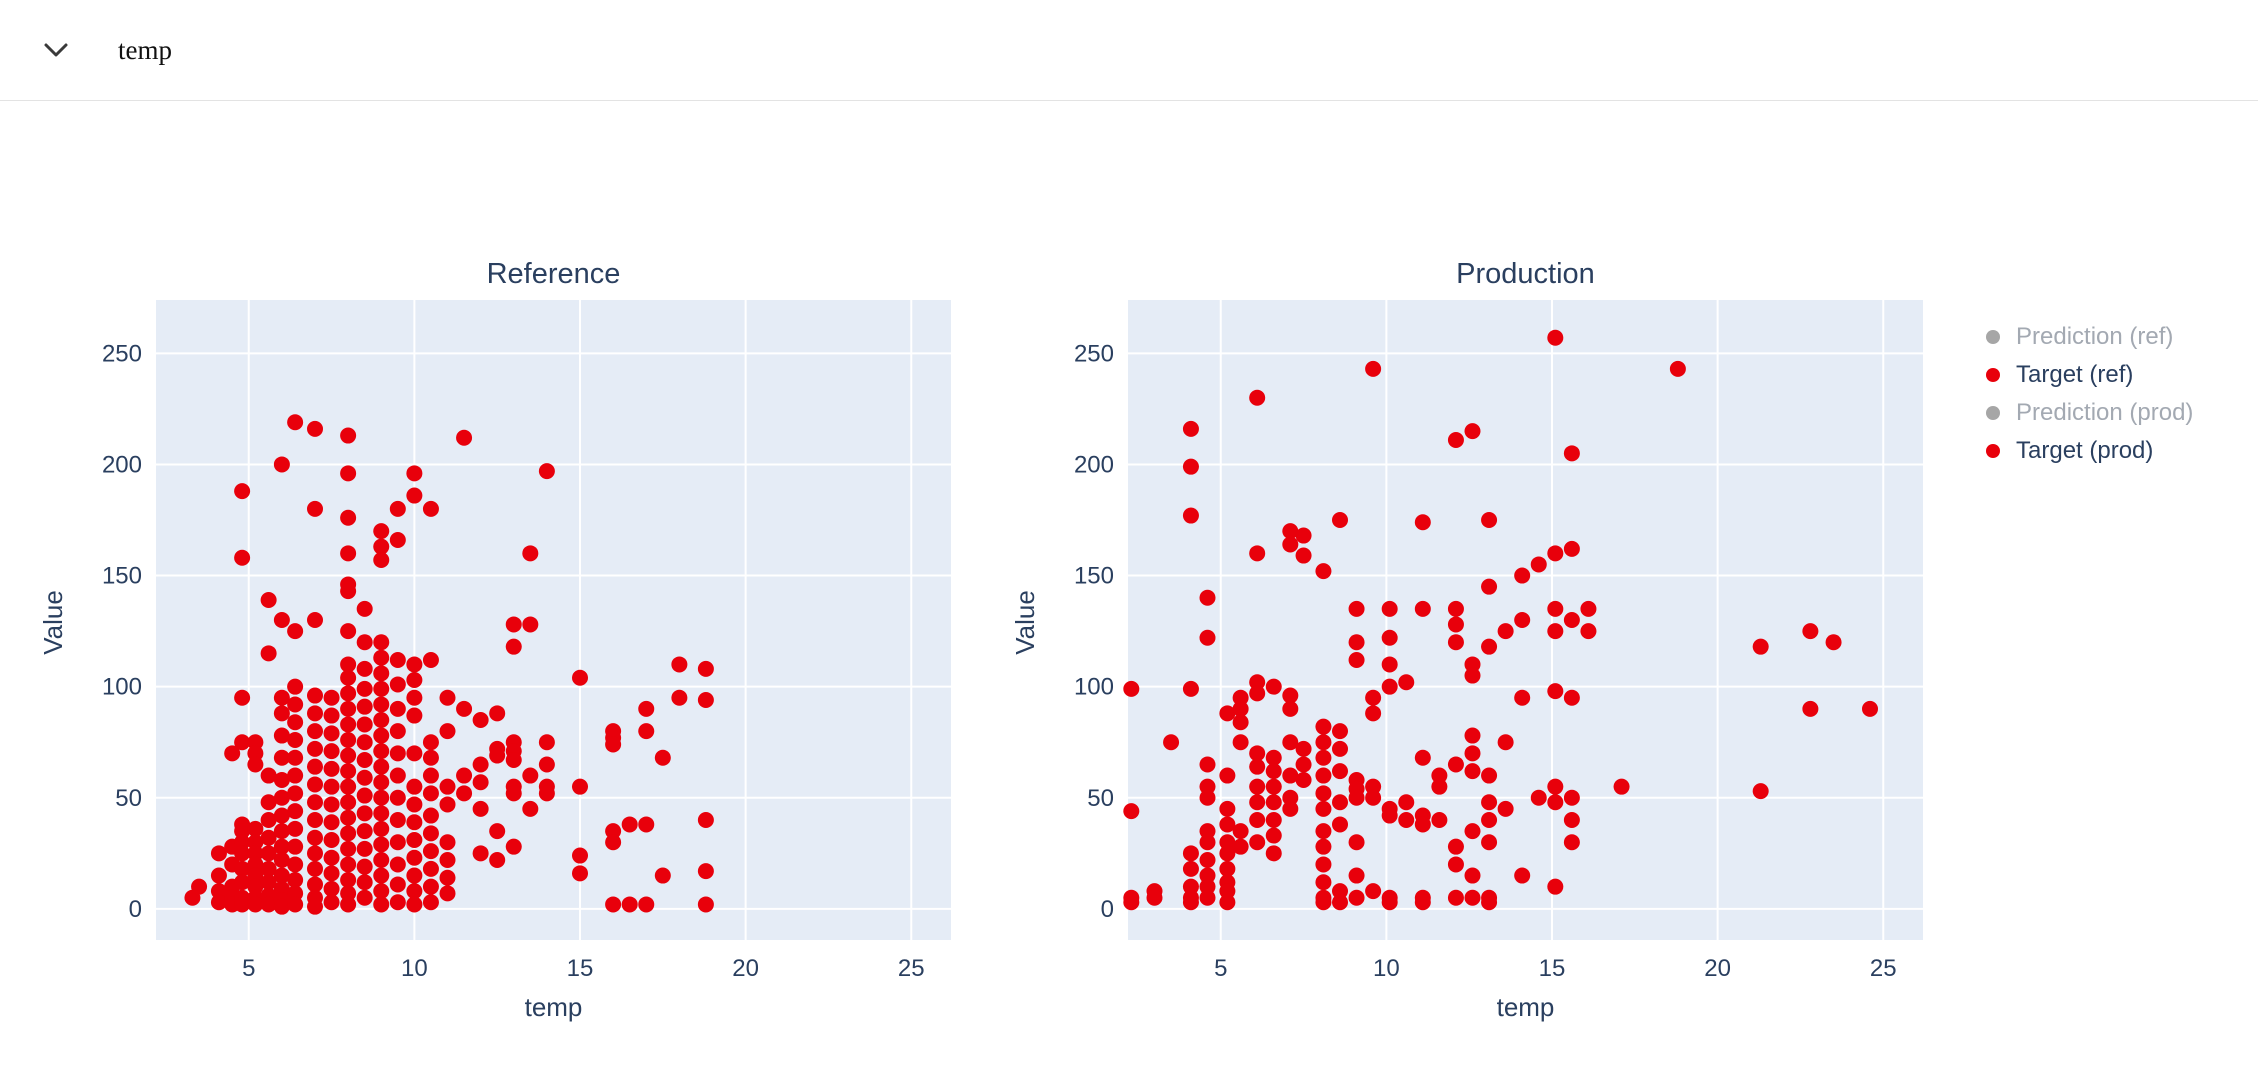  I want to click on legend-item-prediction-prod: Prediction (prod), so click(2089, 413).